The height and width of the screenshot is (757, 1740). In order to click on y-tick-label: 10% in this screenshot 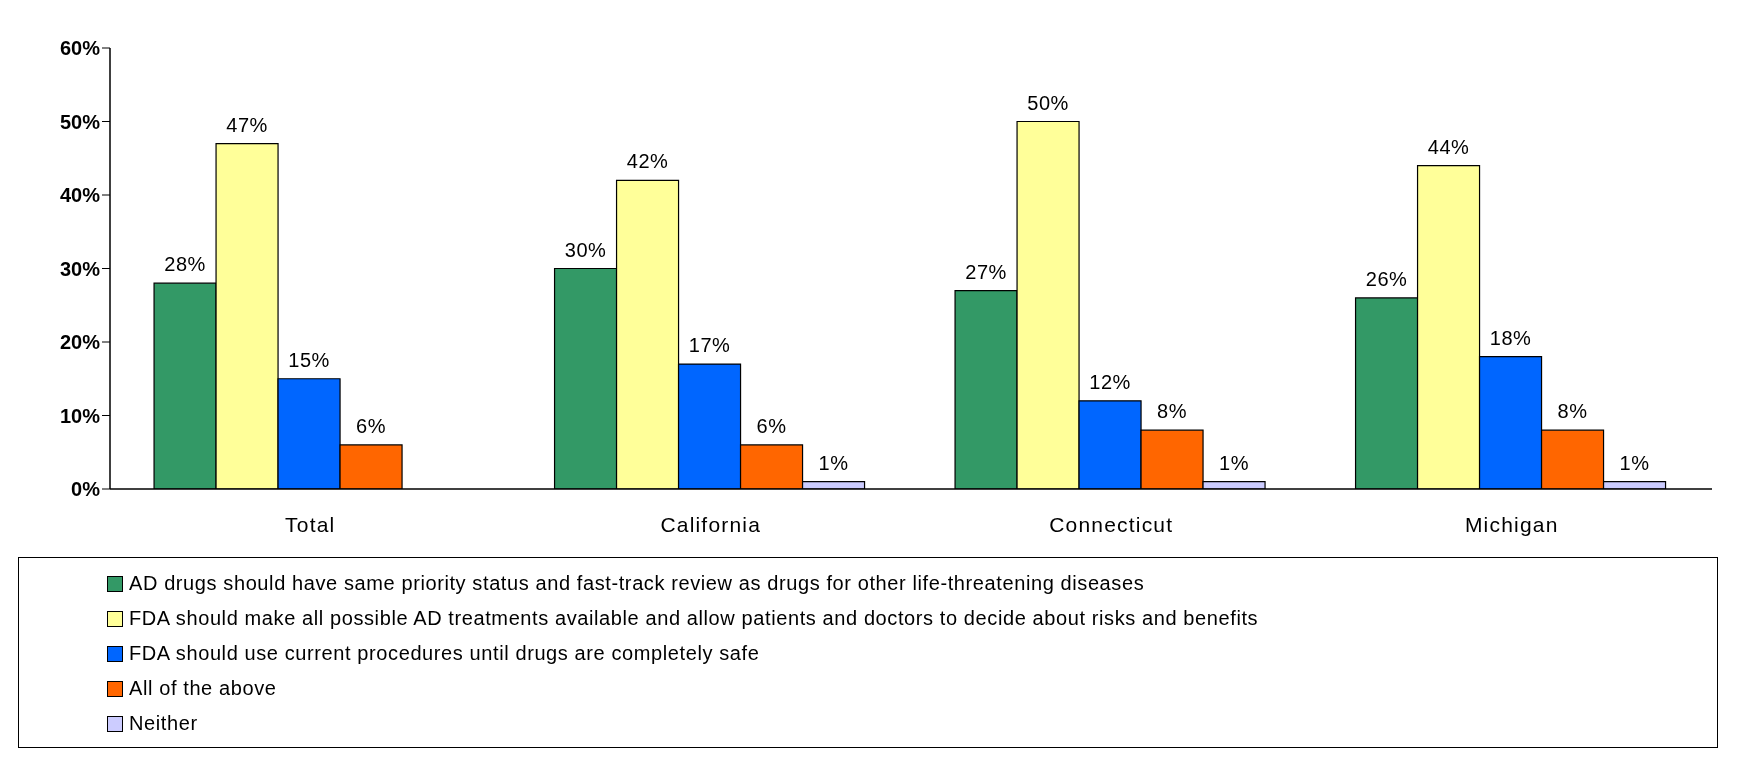, I will do `click(80, 415)`.